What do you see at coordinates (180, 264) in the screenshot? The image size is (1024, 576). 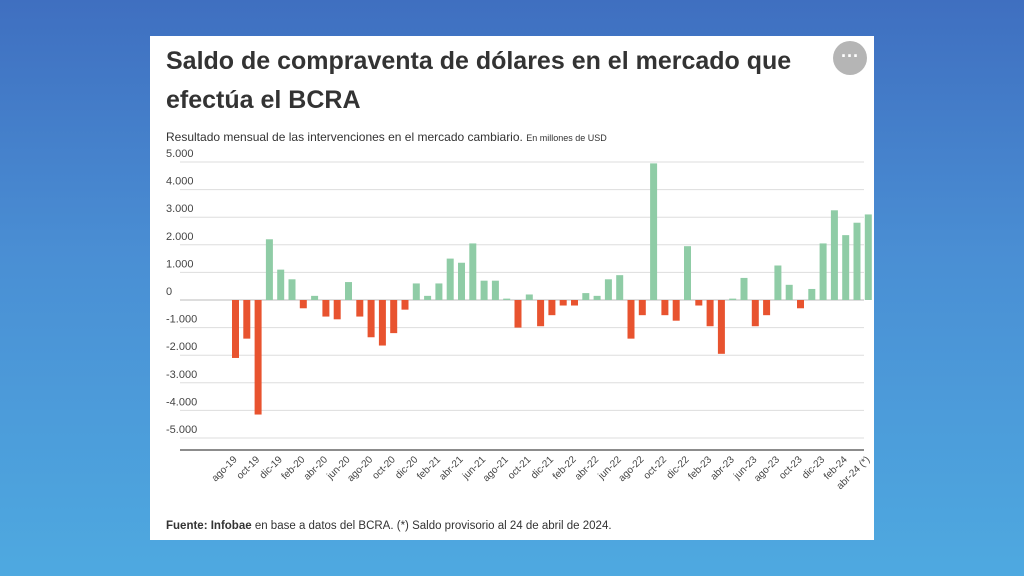 I see `y-tick-label: 1.000` at bounding box center [180, 264].